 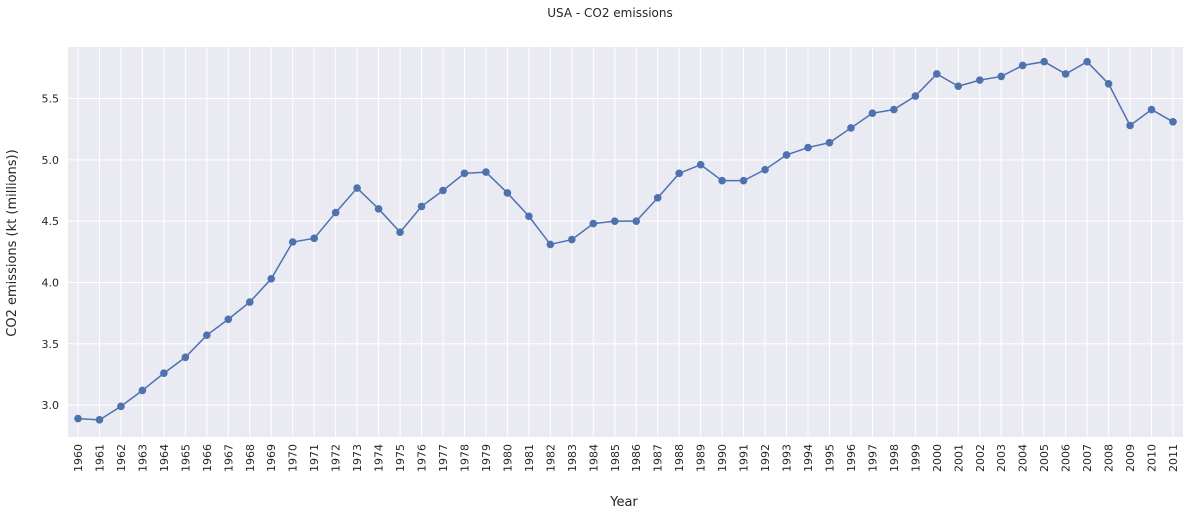 I want to click on y-axis-label: CO2 emissions (kt (millions)), so click(x=12, y=242).